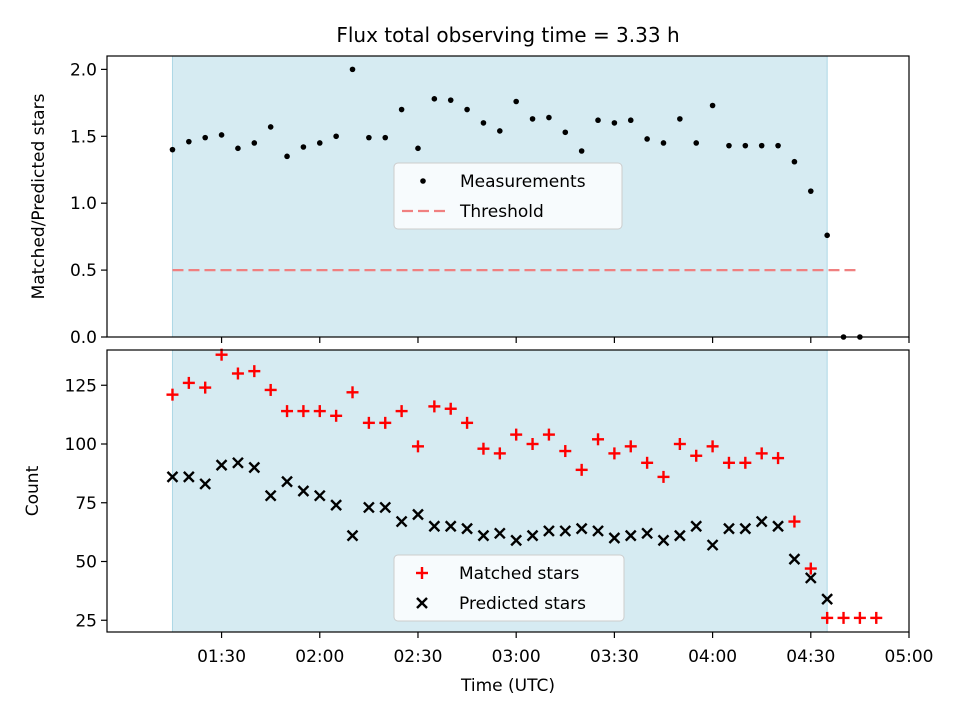 This screenshot has height=720, width=960. I want to click on x-axis-label: Time (UTC), so click(507, 686).